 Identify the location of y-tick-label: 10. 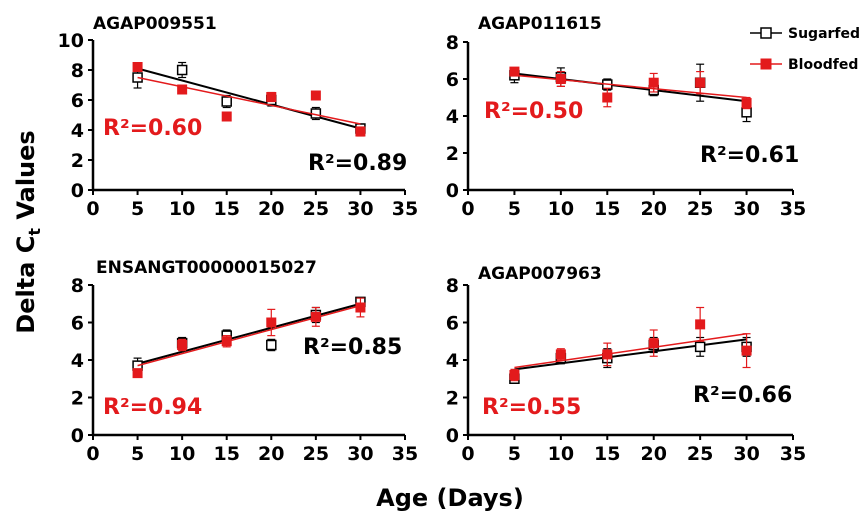
(71, 41).